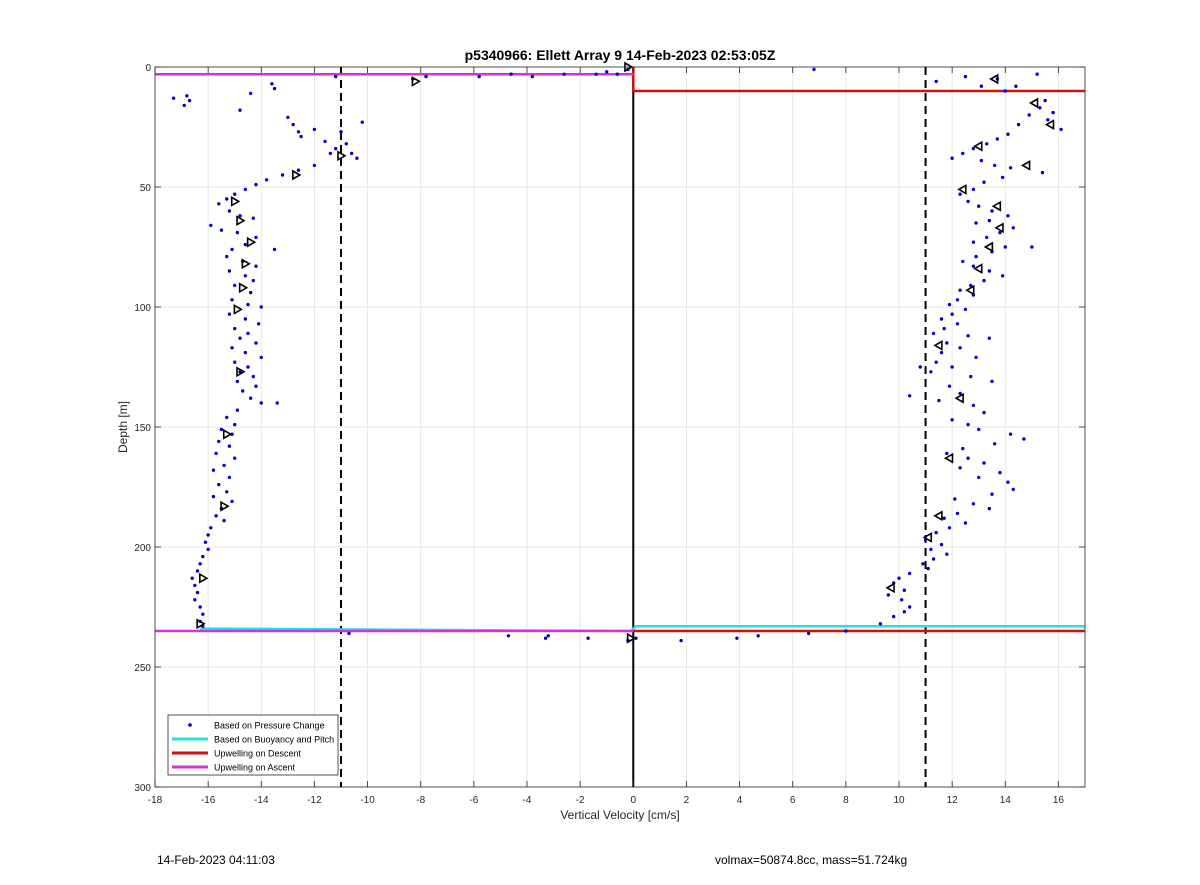 The width and height of the screenshot is (1200, 885). I want to click on y-tick-label: 250, so click(142, 668).